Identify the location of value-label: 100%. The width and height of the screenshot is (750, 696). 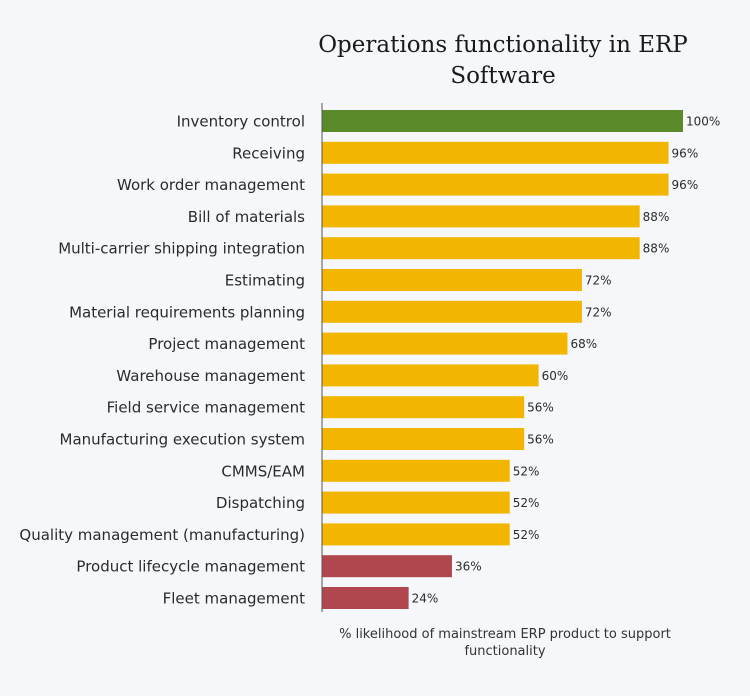
(703, 122).